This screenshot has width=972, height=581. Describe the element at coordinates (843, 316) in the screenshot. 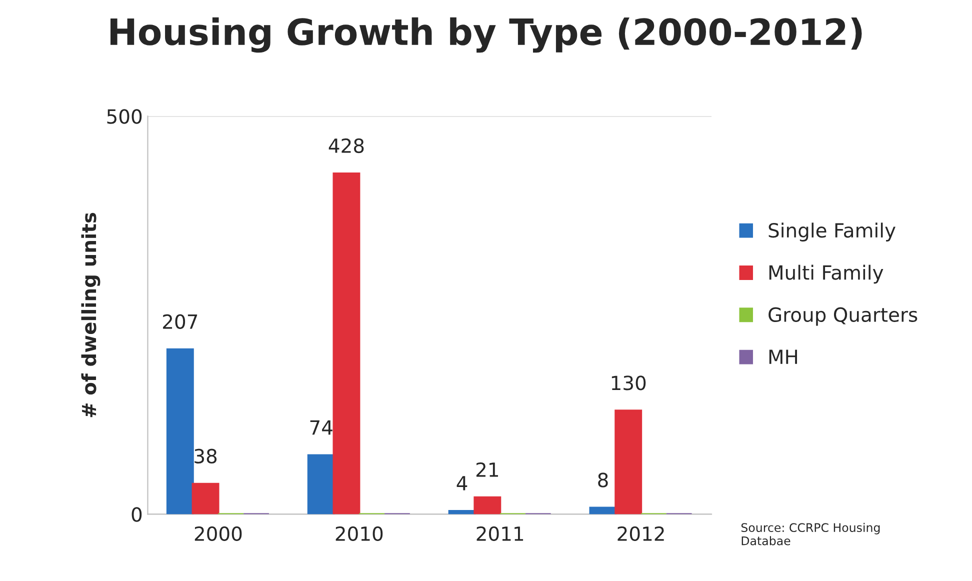

I see `legend-label: Group Quarters` at that location.